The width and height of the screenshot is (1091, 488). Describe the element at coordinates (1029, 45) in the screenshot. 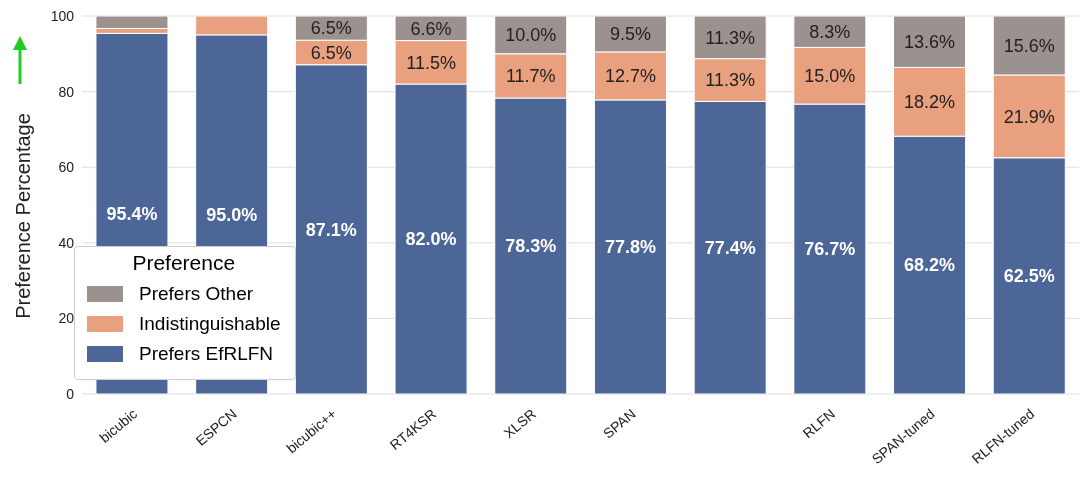

I see `data-label: 15.6%` at that location.